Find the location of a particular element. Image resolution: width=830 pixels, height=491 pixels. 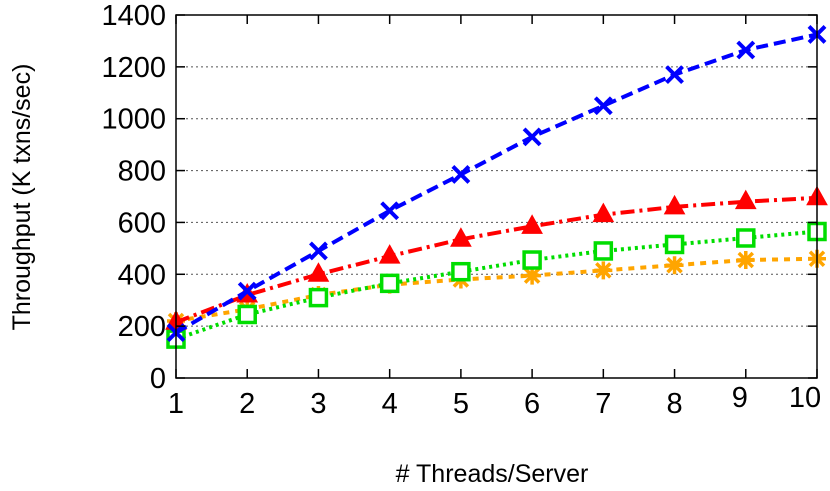

series-star is located at coordinates (496, 289).